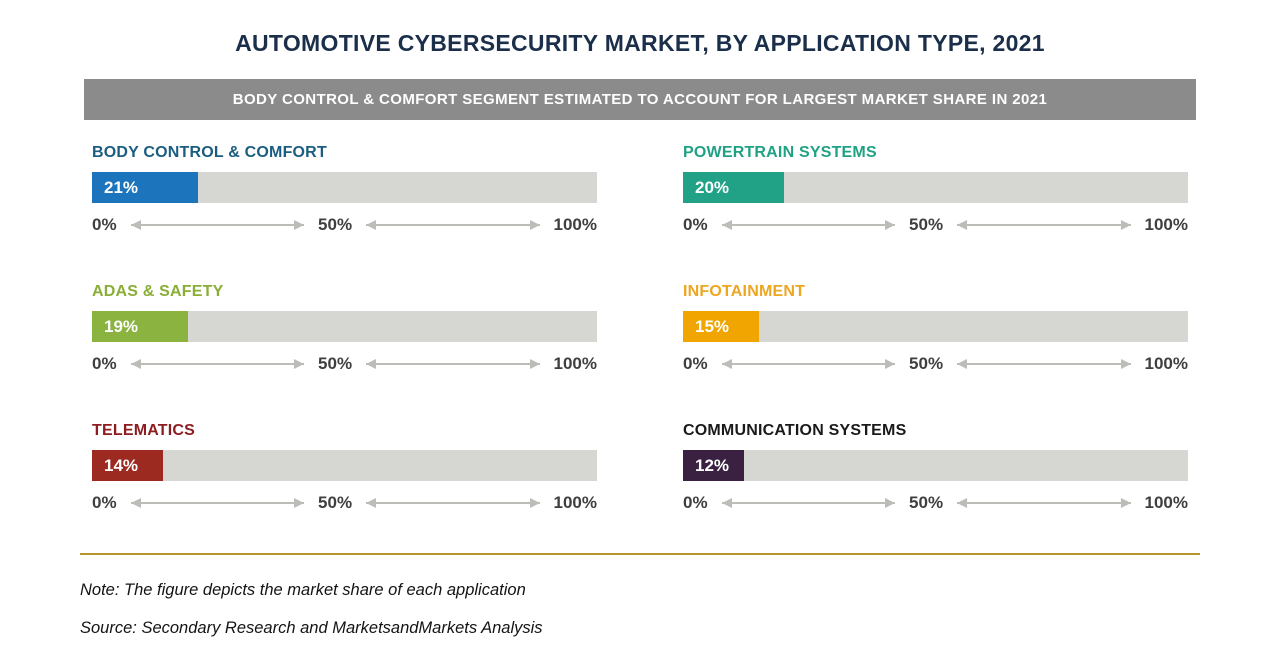  What do you see at coordinates (744, 291) in the screenshot?
I see `chart-title: INFOTAINMENT` at bounding box center [744, 291].